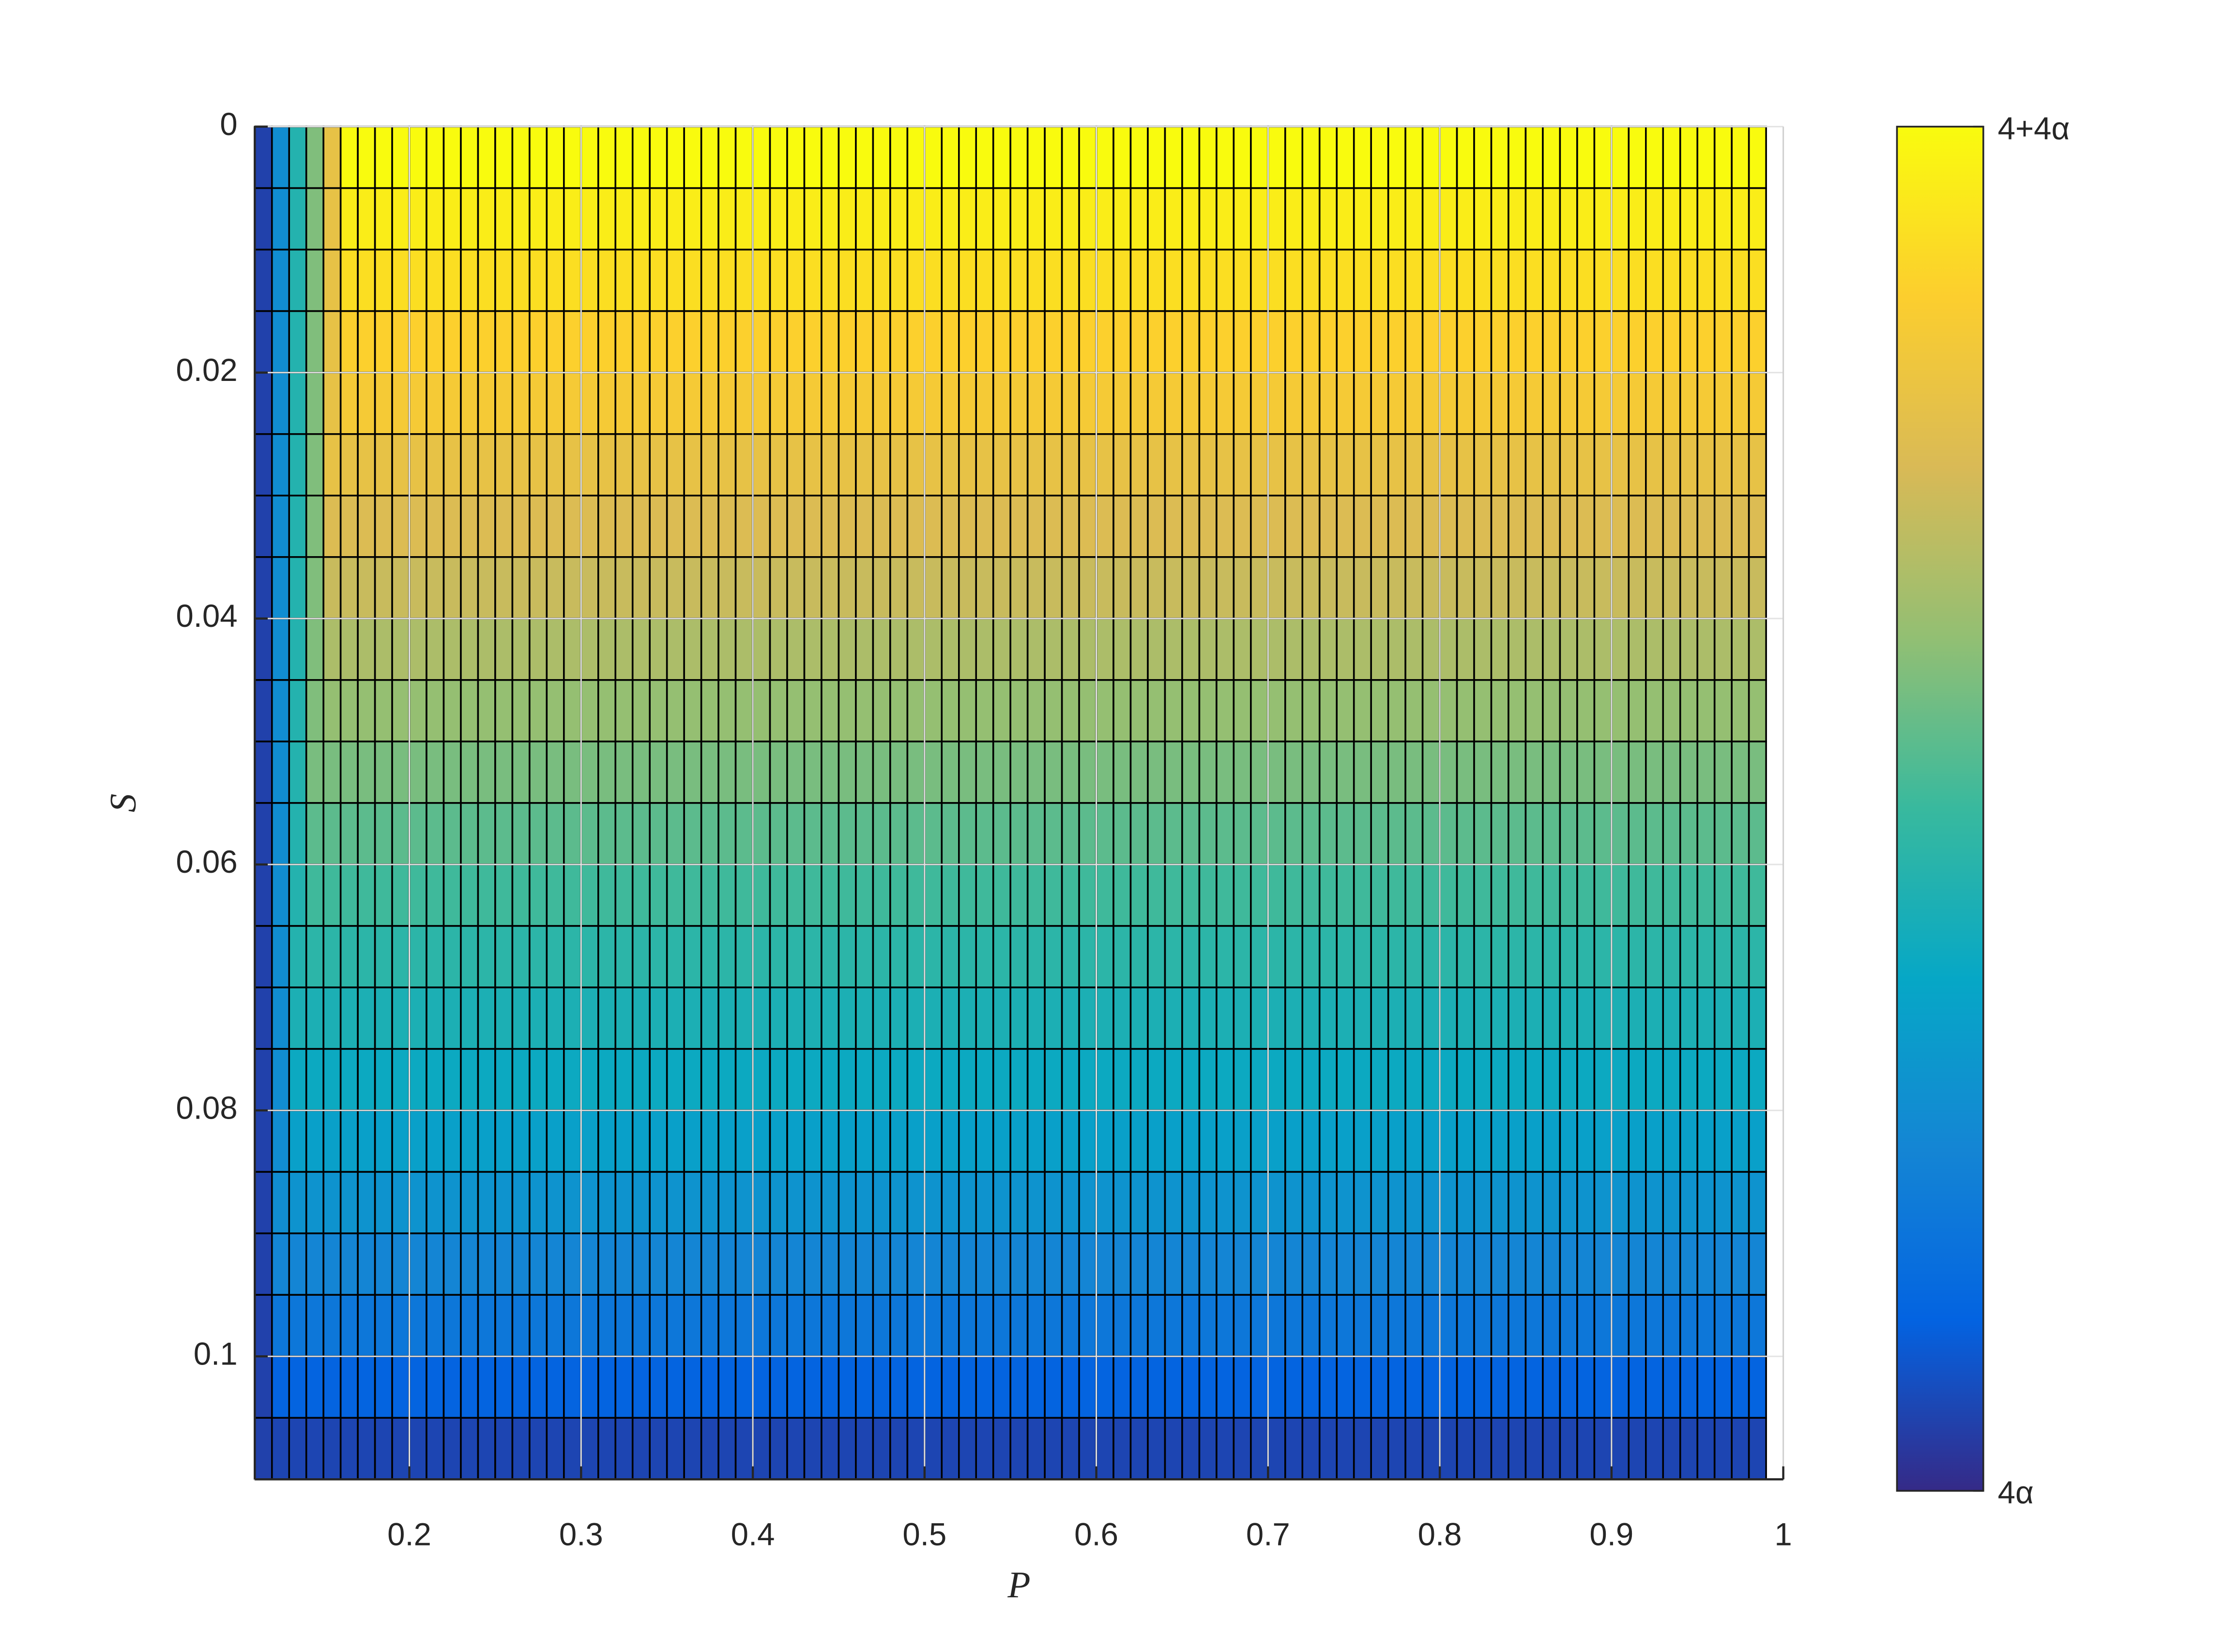 This screenshot has height=1652, width=2224. I want to click on x-axis-label: P, so click(1019, 1585).